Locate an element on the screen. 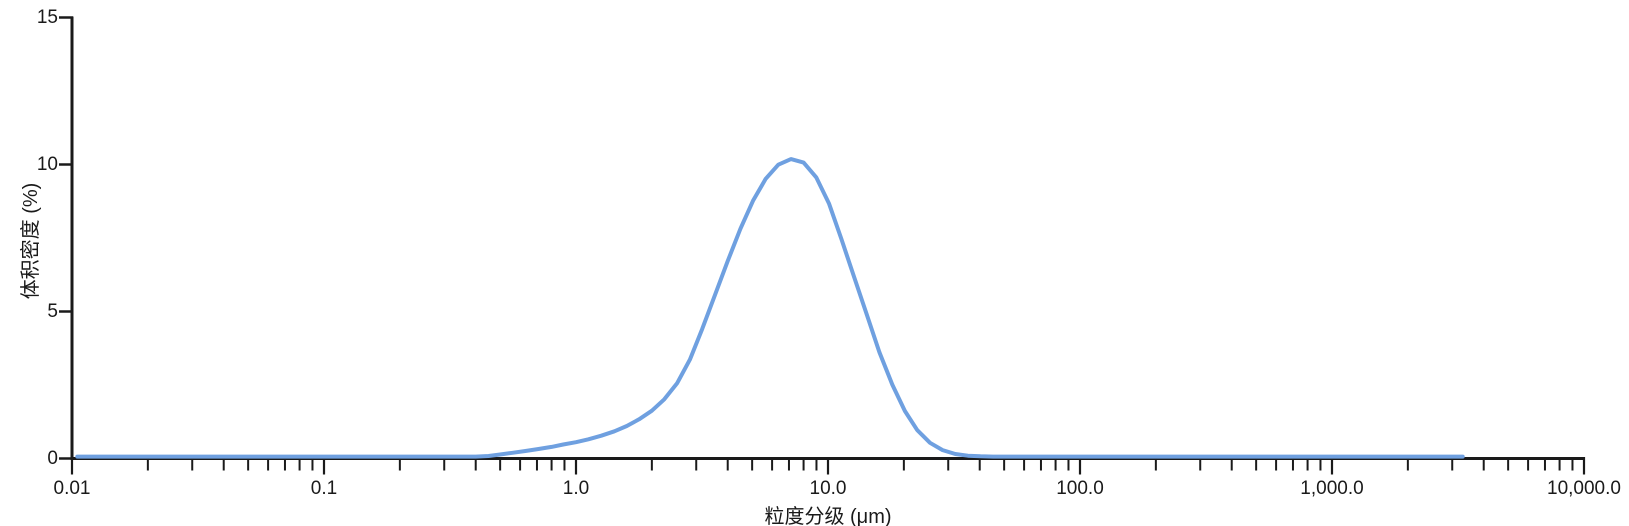 The width and height of the screenshot is (1629, 526). y-tick-label: 5 is located at coordinates (52, 311).